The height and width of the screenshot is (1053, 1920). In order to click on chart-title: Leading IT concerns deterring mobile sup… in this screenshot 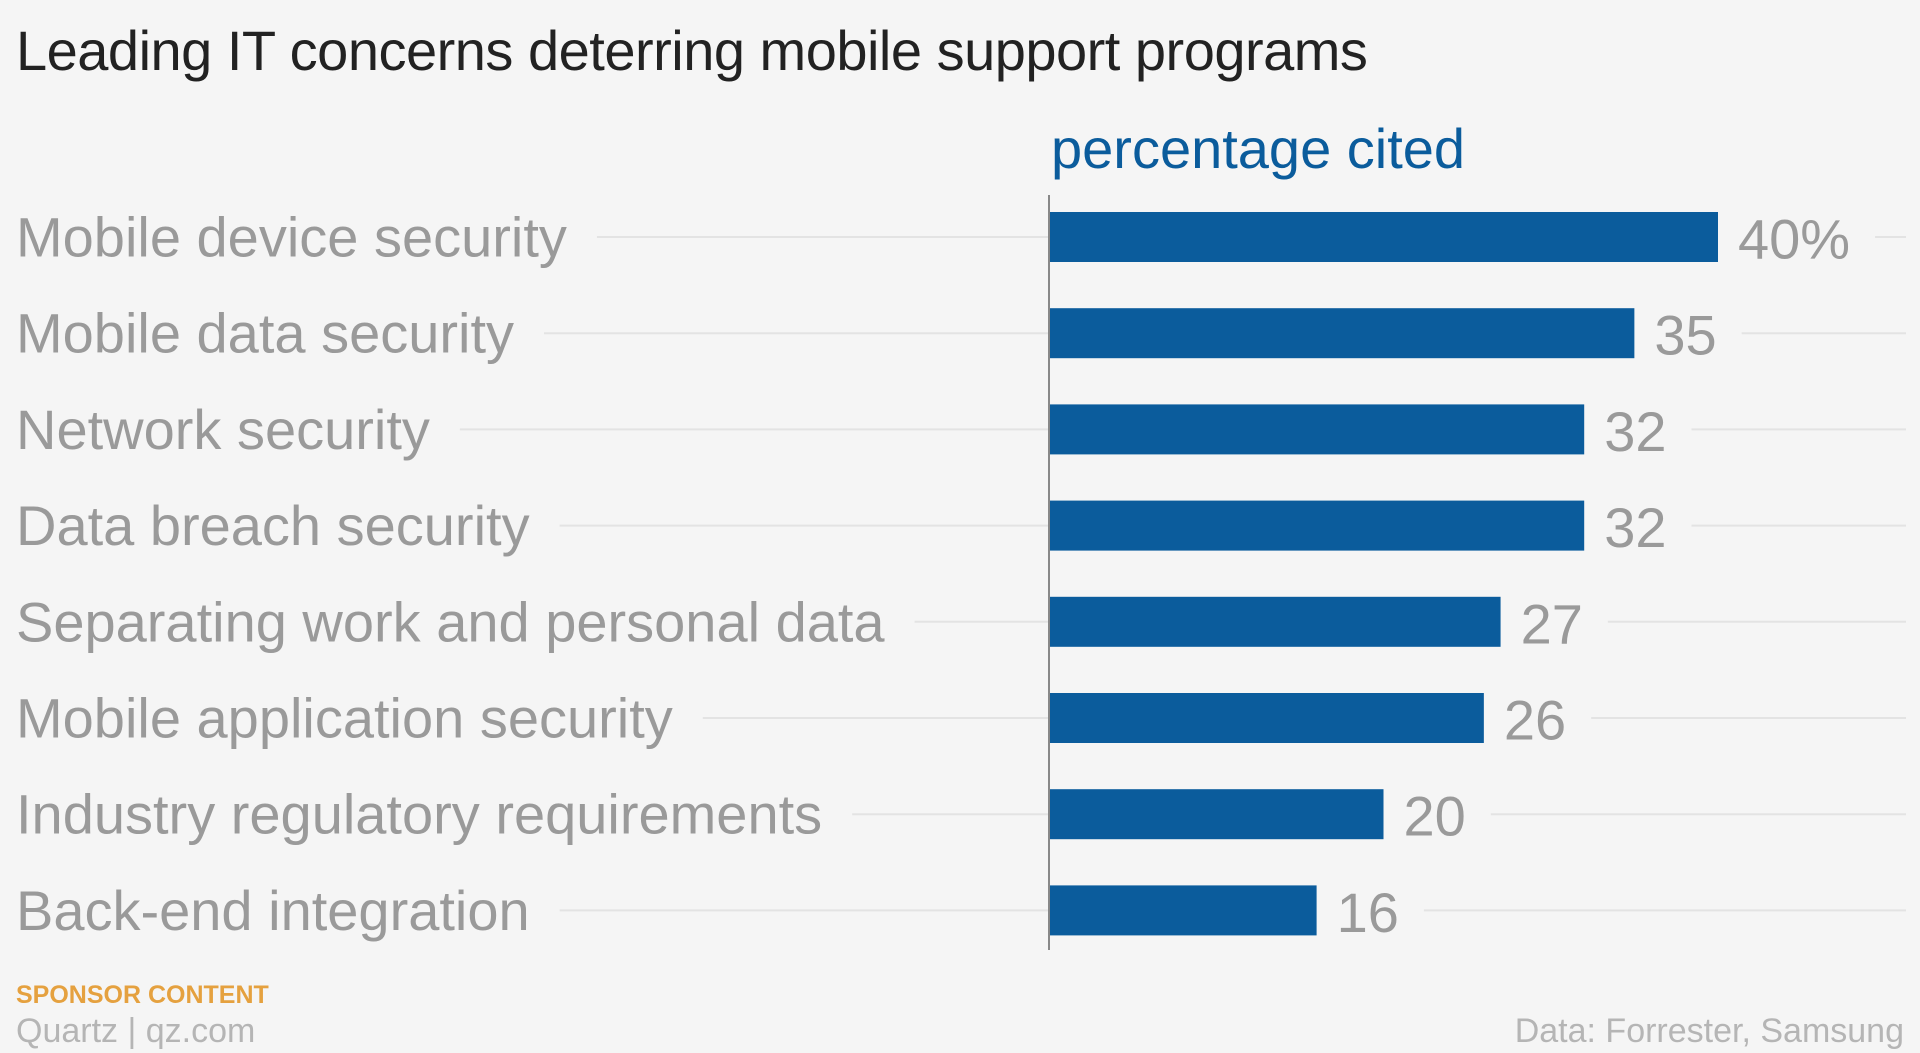, I will do `click(692, 50)`.